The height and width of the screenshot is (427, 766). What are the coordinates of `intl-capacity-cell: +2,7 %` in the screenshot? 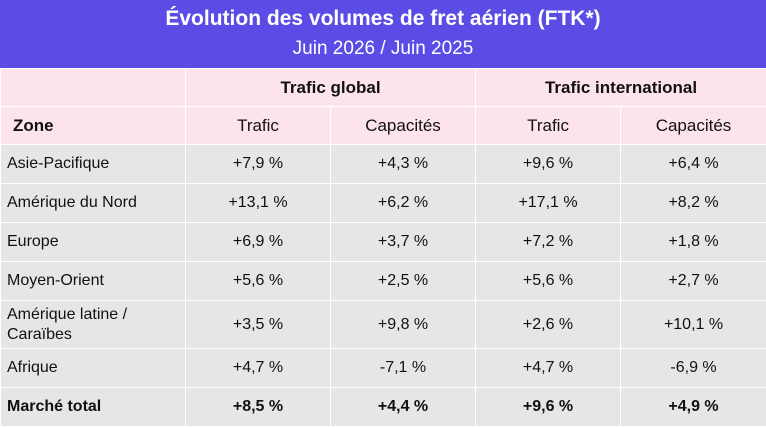 It's located at (693, 281).